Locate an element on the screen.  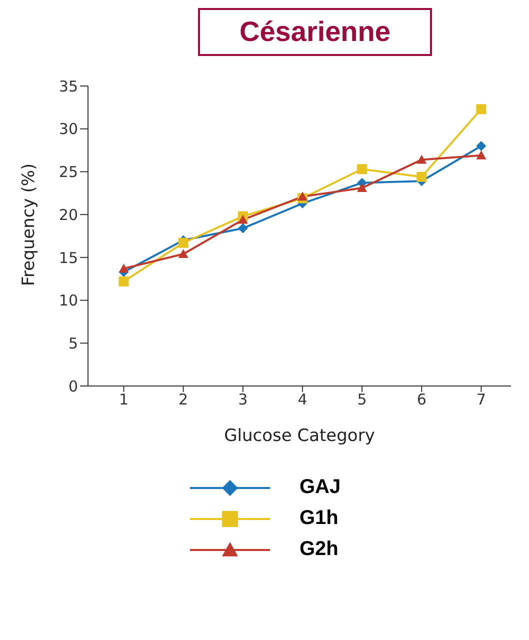
x-axis-title: Glucose Category is located at coordinates (299, 436).